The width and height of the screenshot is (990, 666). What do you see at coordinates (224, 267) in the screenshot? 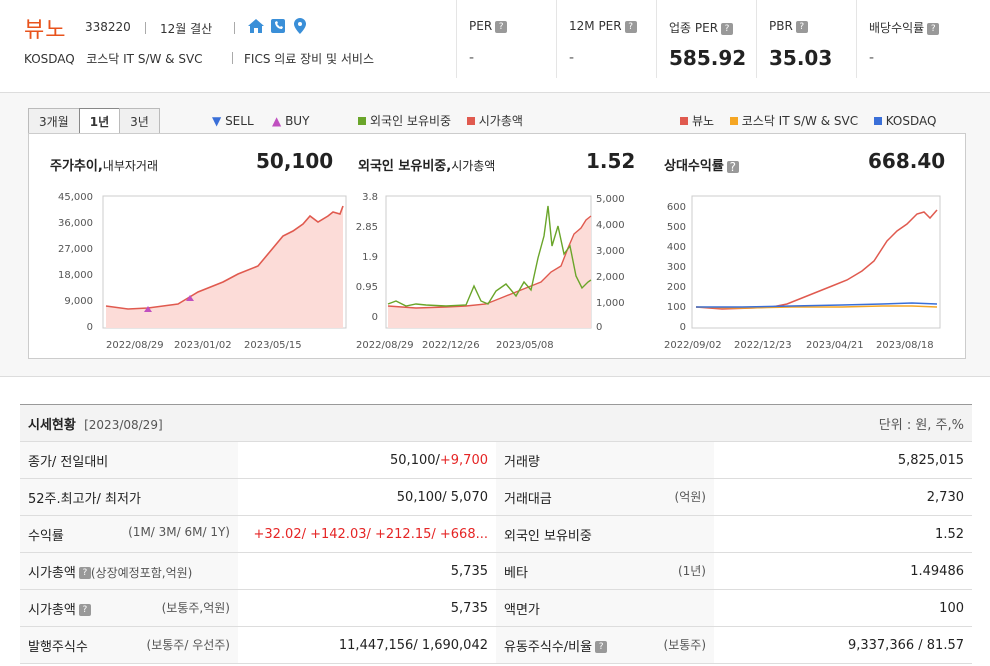
I see `price-area` at bounding box center [224, 267].